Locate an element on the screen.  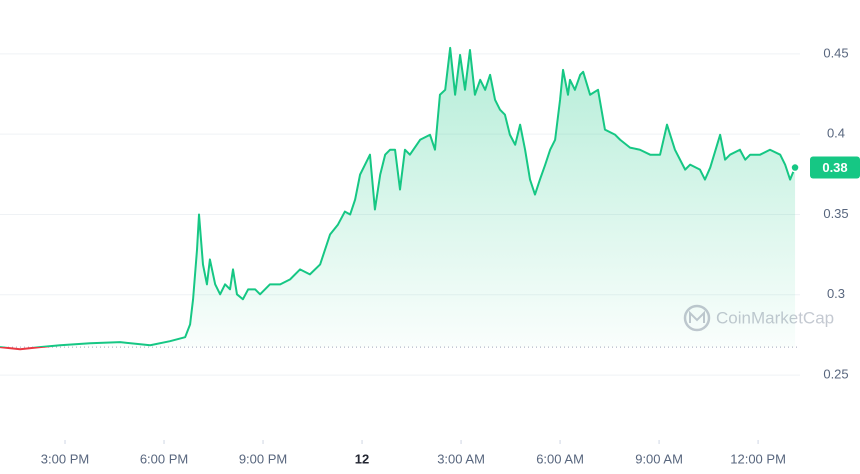
y-tick-label: 0.4 is located at coordinates (836, 133).